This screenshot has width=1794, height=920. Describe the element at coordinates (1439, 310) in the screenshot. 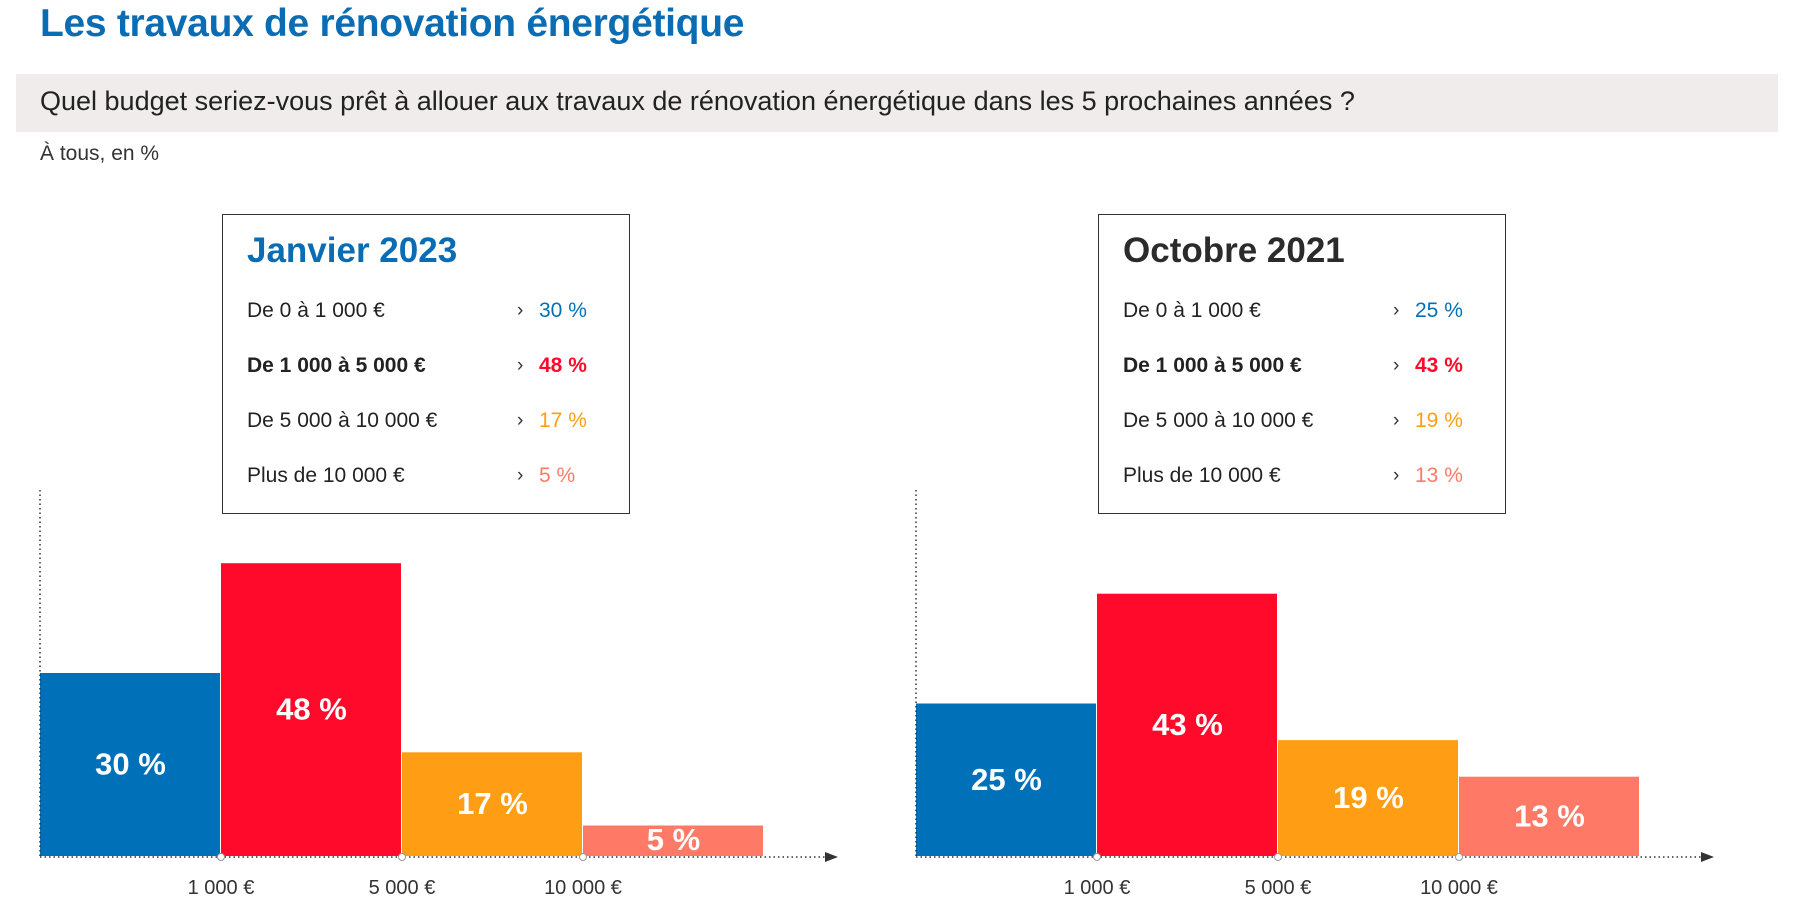

I see `legend-value: 25 %` at that location.